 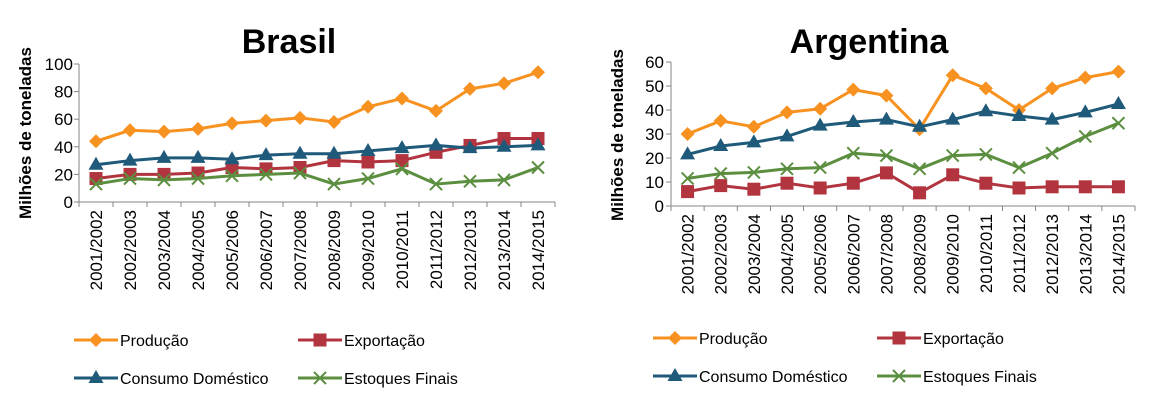 I want to click on x-tick-label: 2013/2014, so click(x=1085, y=254).